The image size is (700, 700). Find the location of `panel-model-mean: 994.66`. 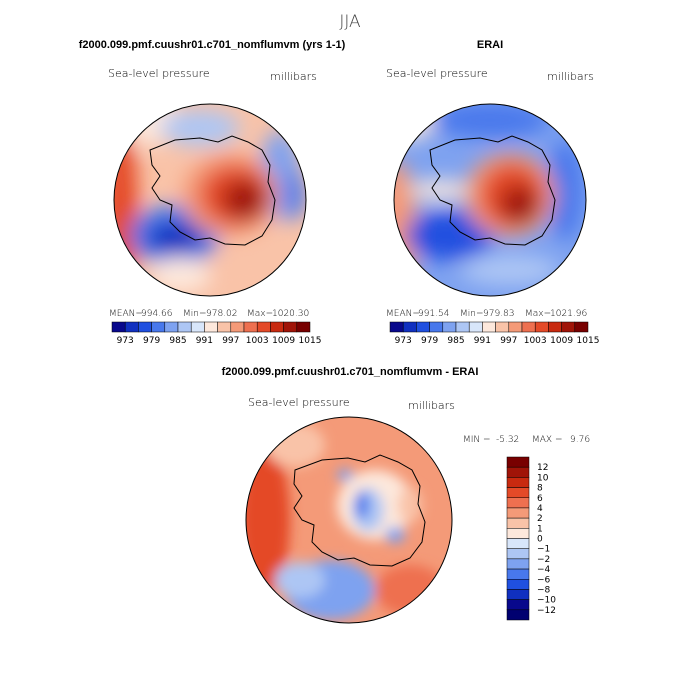

panel-model-mean: 994.66 is located at coordinates (157, 314).